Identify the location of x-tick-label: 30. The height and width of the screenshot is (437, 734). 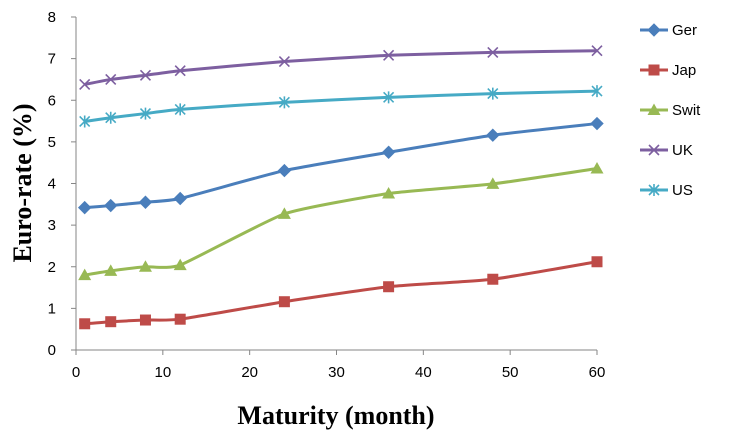
(336, 372).